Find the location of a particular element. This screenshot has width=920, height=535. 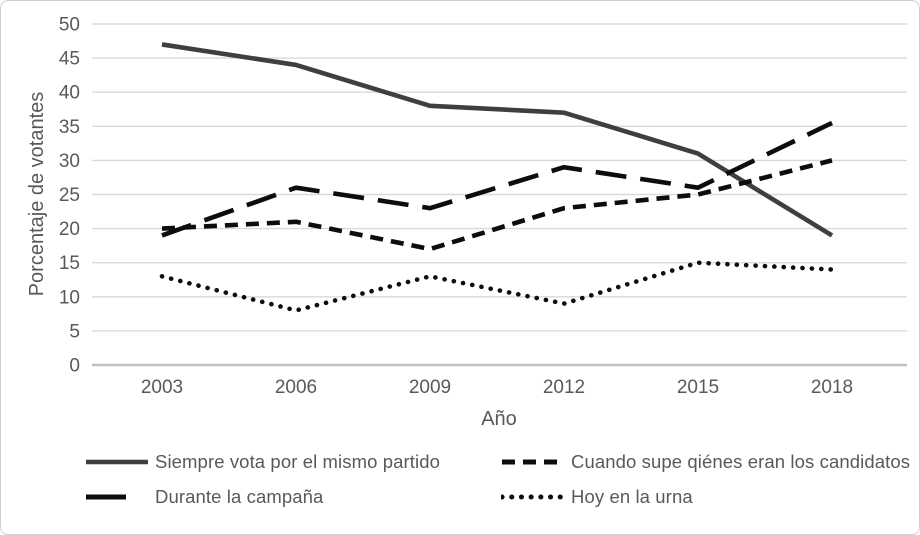

legend-item: Cuando supe qiénes eran los candidatos is located at coordinates (705, 462).